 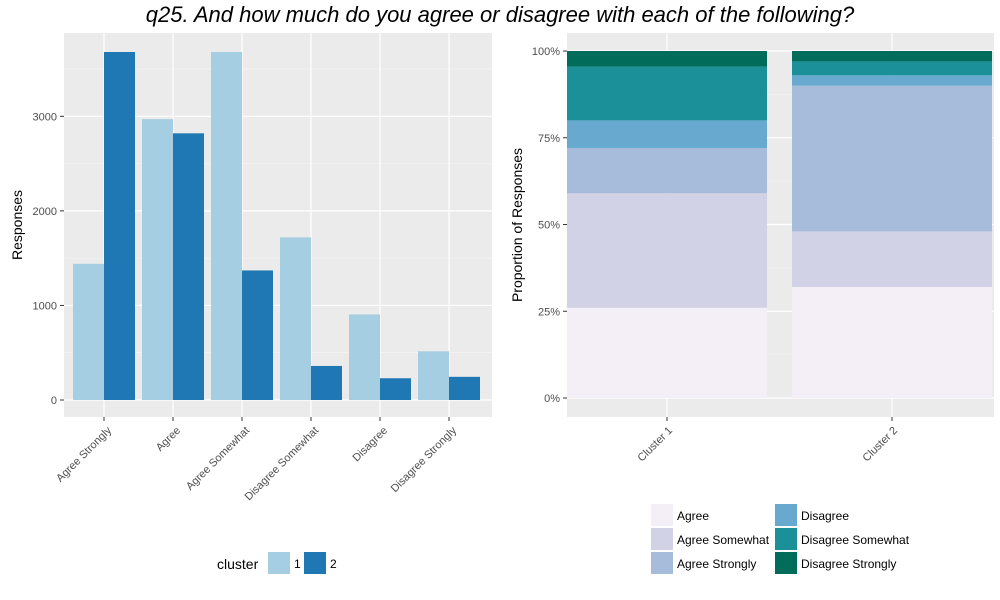 I want to click on left-y-tick-label: 0, so click(x=54, y=401).